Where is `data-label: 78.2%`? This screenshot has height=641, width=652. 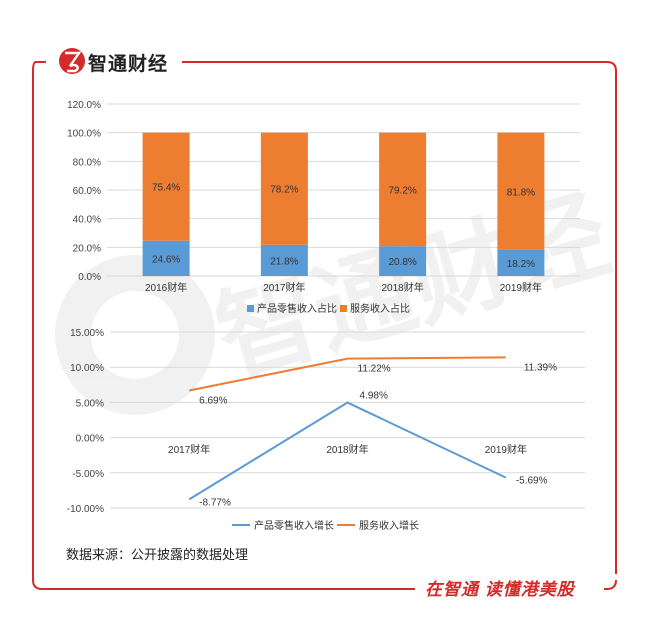 data-label: 78.2% is located at coordinates (284, 190).